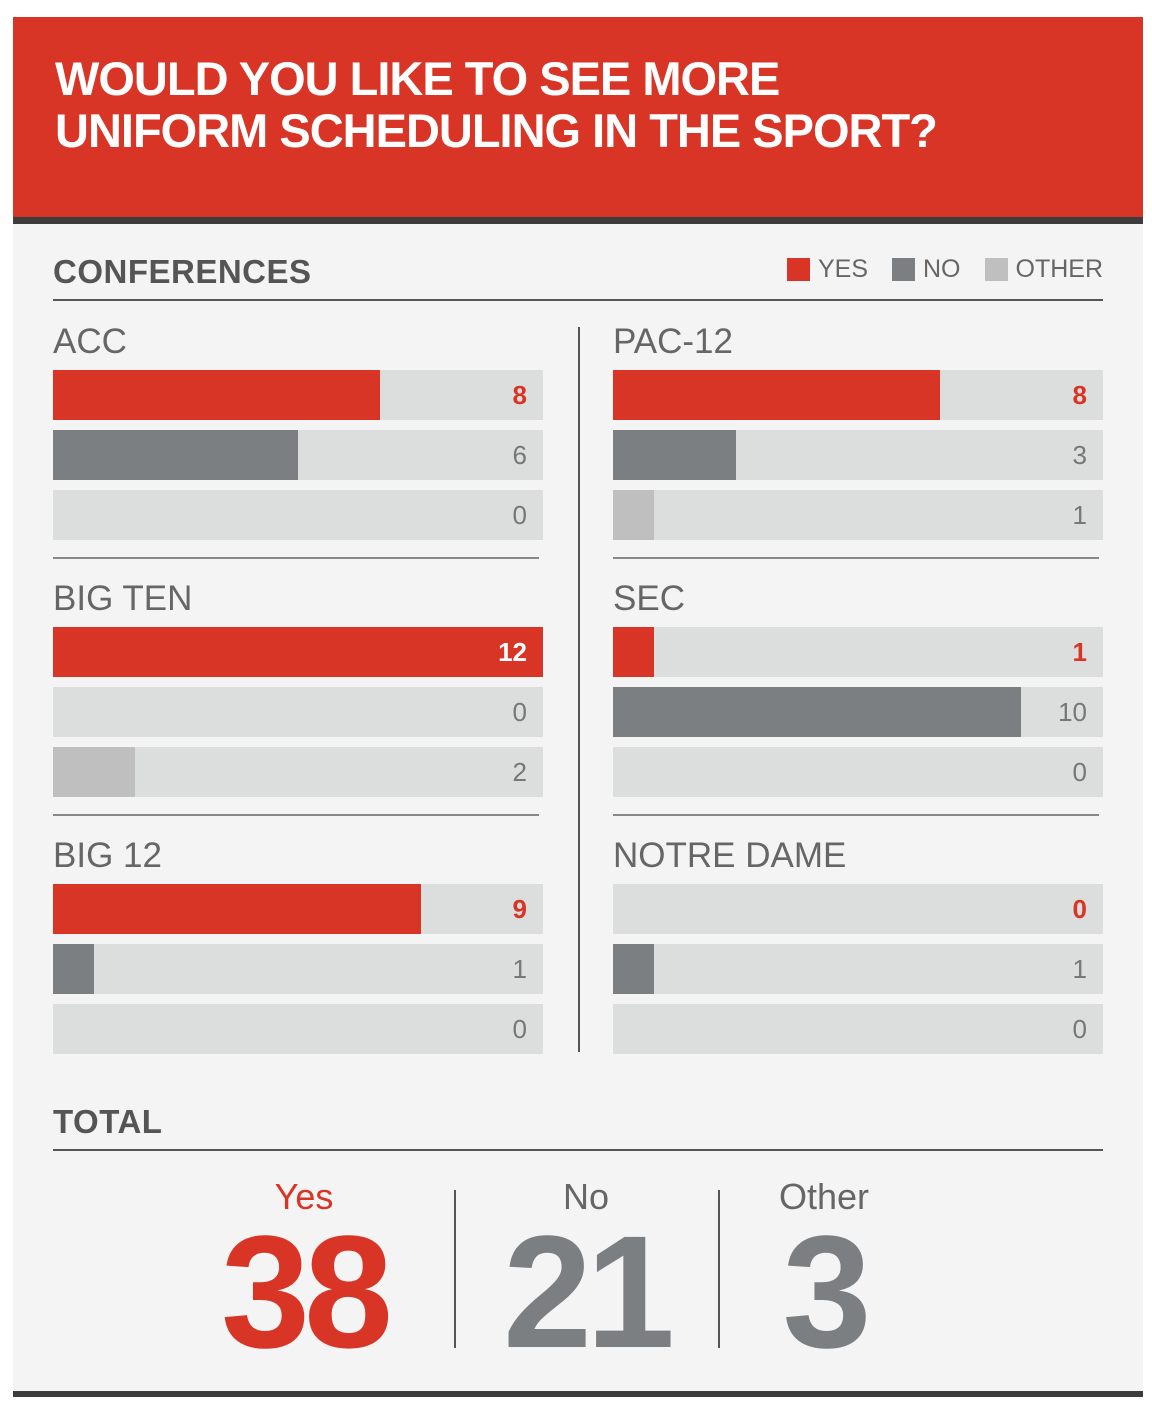 The image size is (1152, 1407). What do you see at coordinates (216, 395) in the screenshot?
I see `bar-acc-yes` at bounding box center [216, 395].